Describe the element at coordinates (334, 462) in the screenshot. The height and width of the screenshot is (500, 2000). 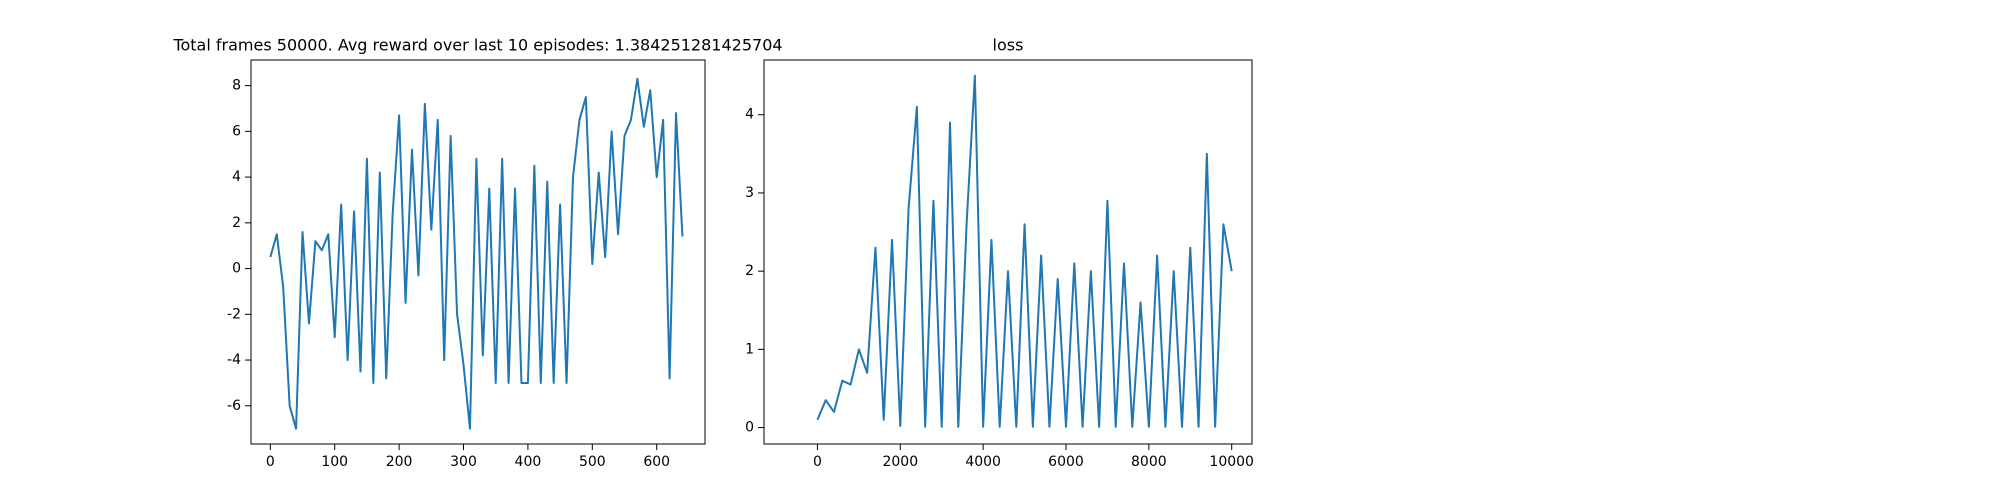
I see `x-tick-label: 100` at that location.